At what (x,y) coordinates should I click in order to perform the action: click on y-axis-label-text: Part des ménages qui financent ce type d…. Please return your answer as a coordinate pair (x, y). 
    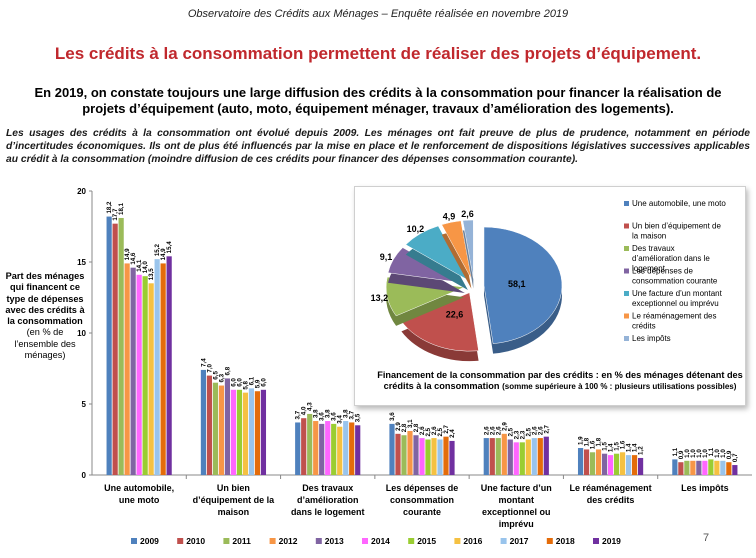
    Looking at the image, I should click on (45, 299).